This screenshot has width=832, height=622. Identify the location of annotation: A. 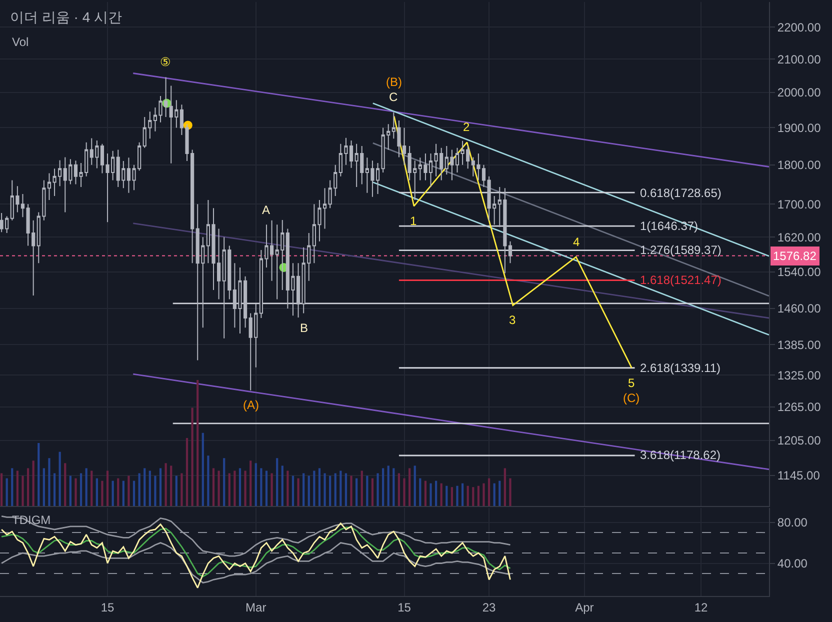
(266, 210).